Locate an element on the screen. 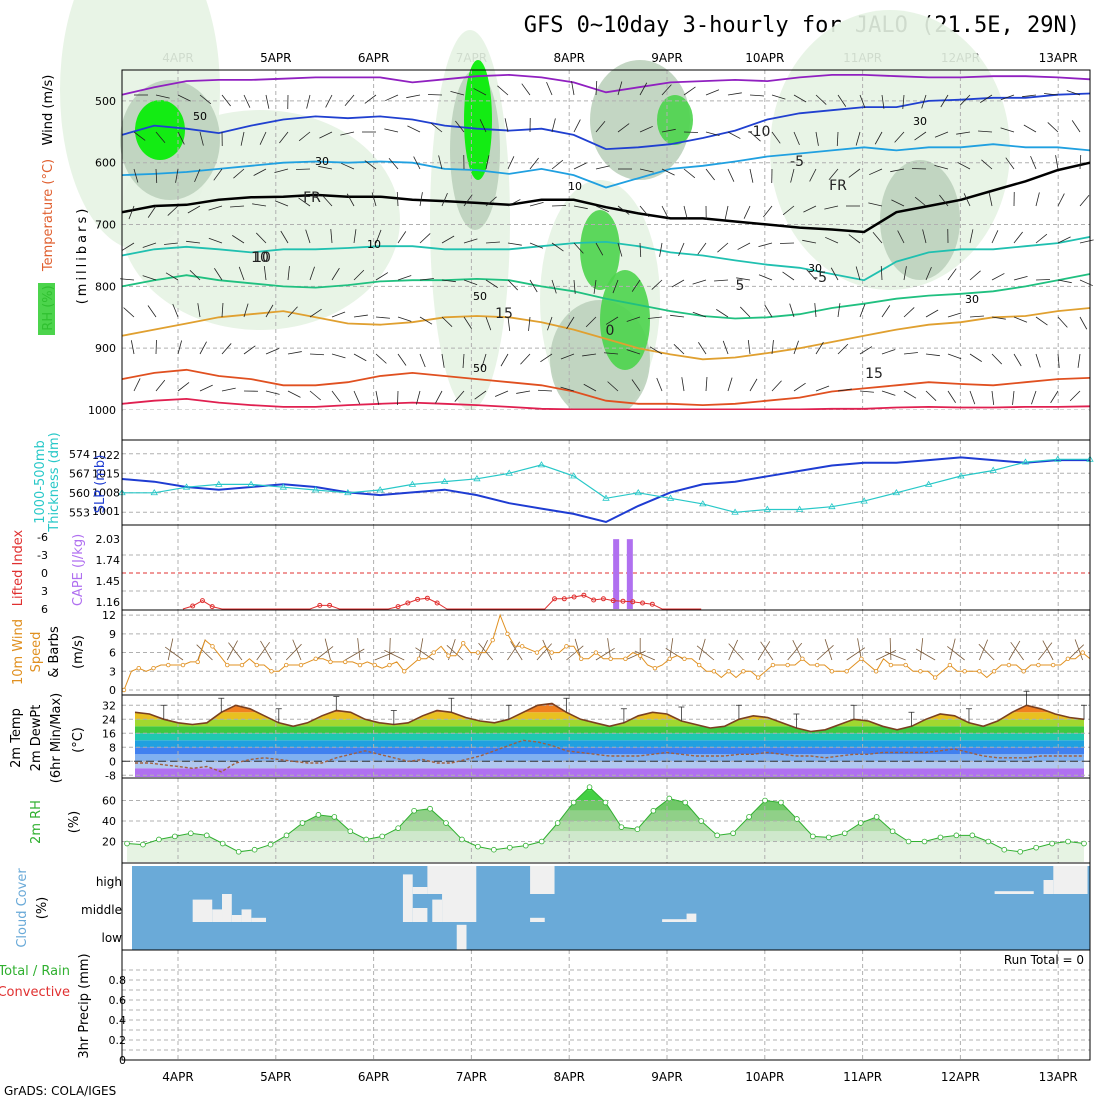  temperature-line is located at coordinates (609, 717).